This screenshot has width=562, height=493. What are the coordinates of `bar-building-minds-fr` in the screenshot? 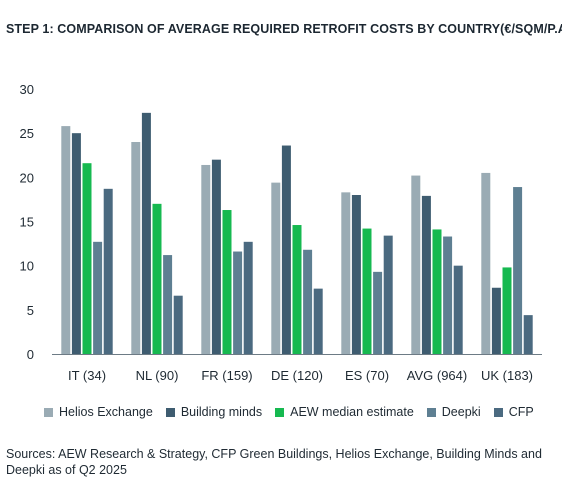 It's located at (216, 256).